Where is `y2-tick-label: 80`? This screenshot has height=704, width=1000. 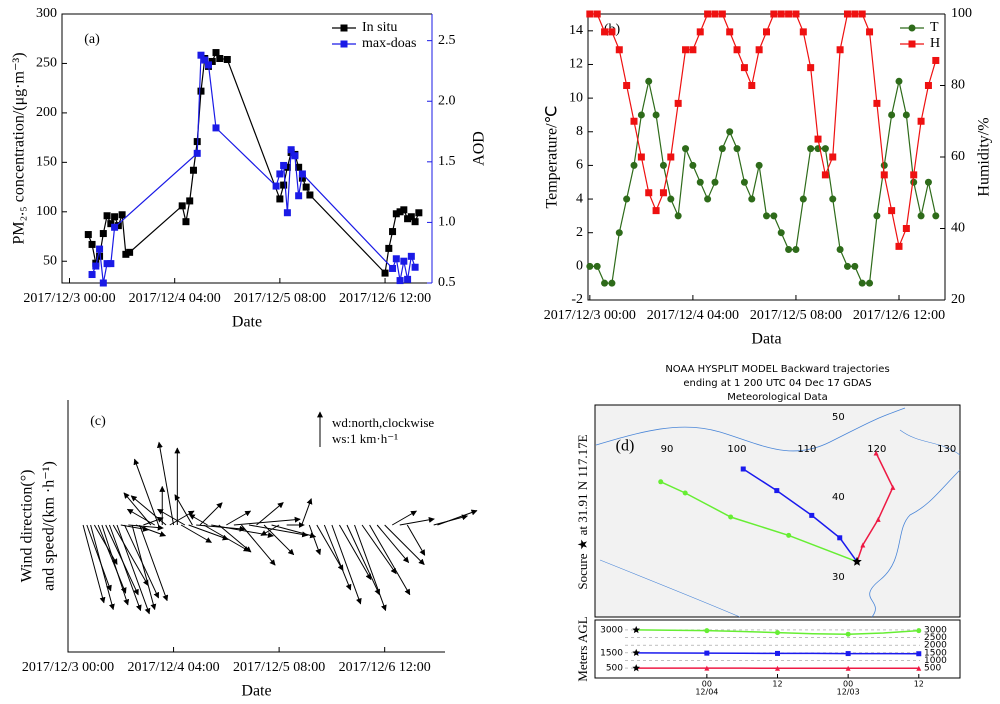 y2-tick-label: 80 is located at coordinates (958, 85).